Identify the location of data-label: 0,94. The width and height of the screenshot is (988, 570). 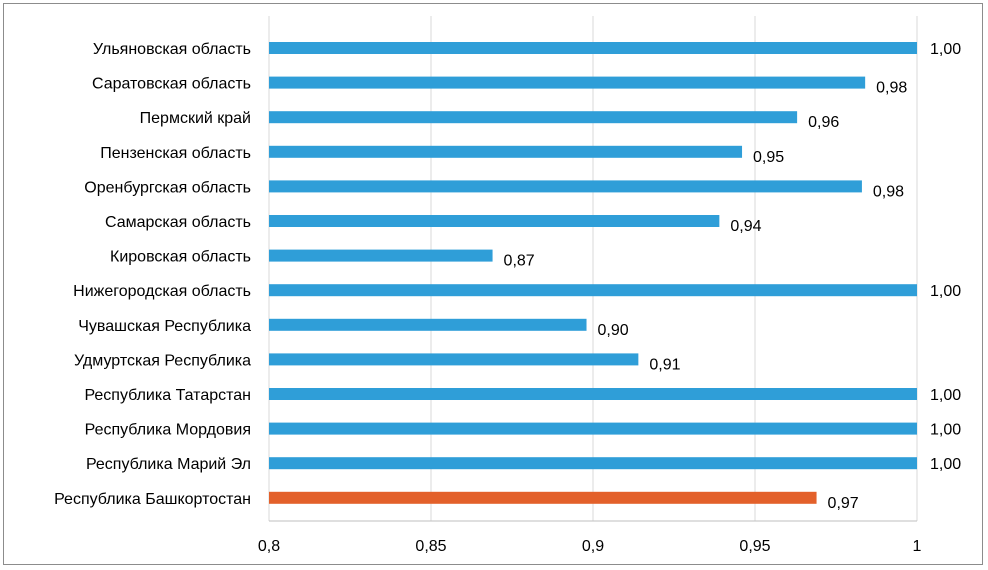
(745, 226).